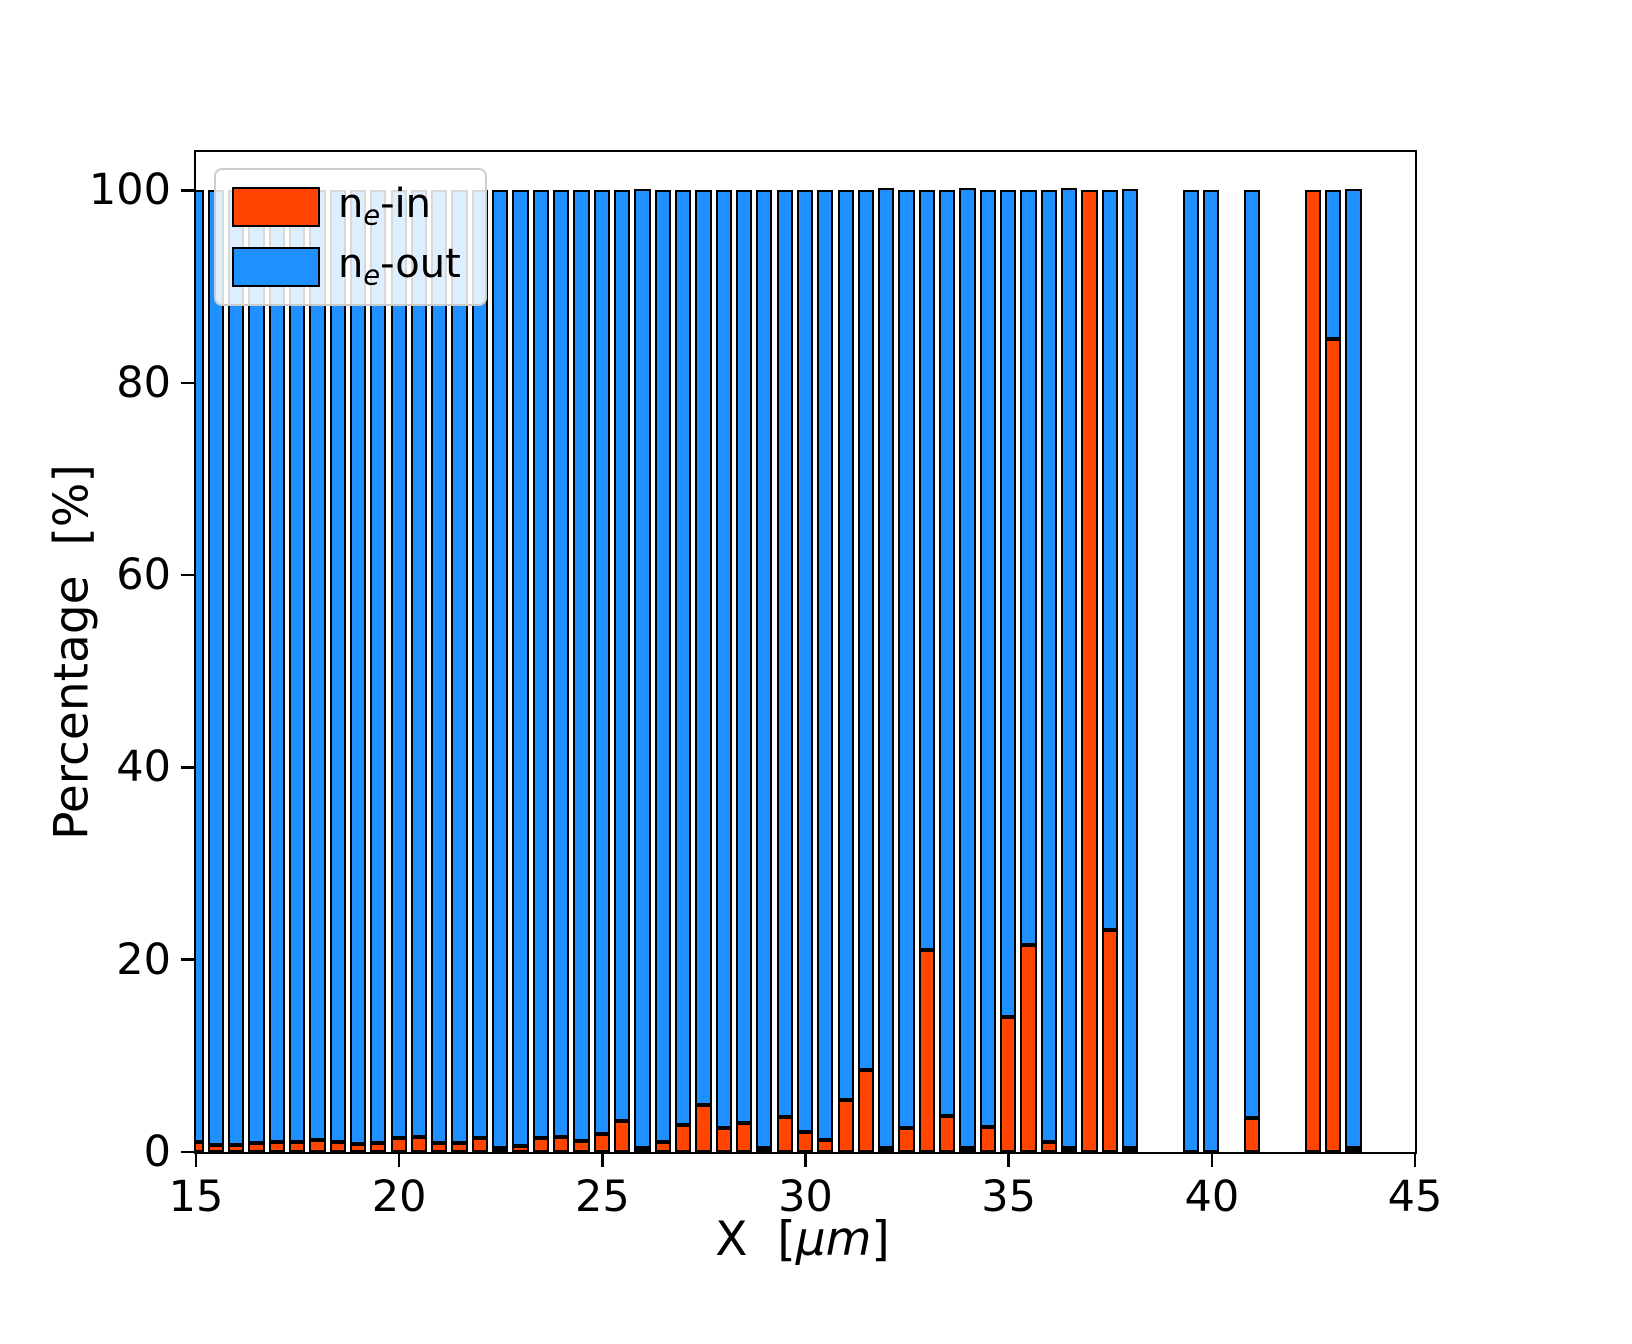 The height and width of the screenshot is (1344, 1632). What do you see at coordinates (143, 959) in the screenshot?
I see `y-tick-label: 20` at bounding box center [143, 959].